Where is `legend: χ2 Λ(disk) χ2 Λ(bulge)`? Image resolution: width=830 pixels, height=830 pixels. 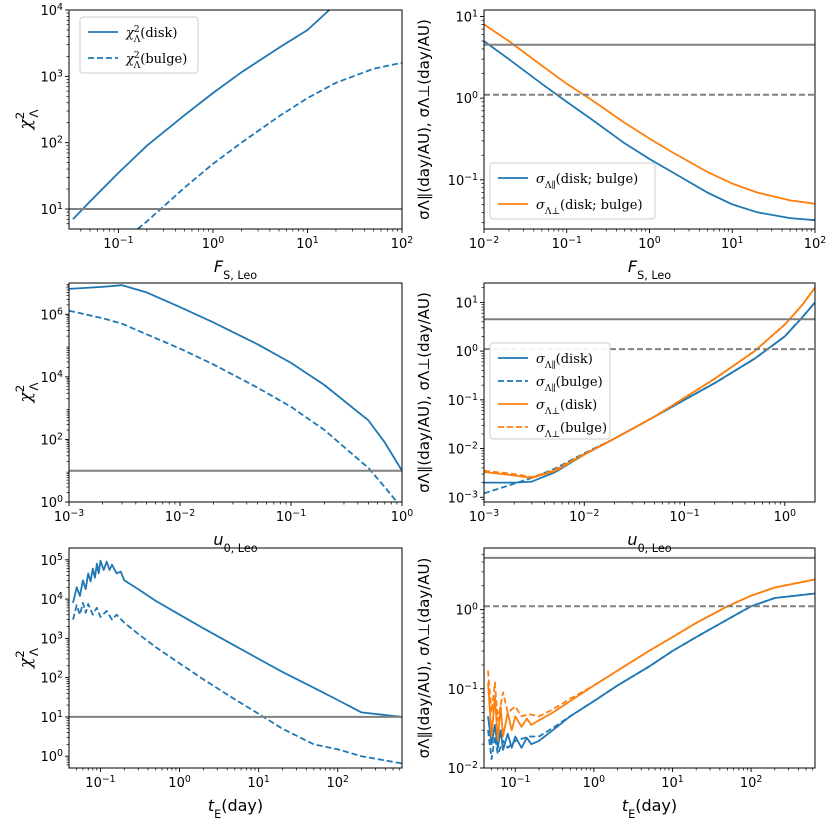
legend: χ2 Λ(disk) χ2 Λ(bulge) is located at coordinates (139, 45).